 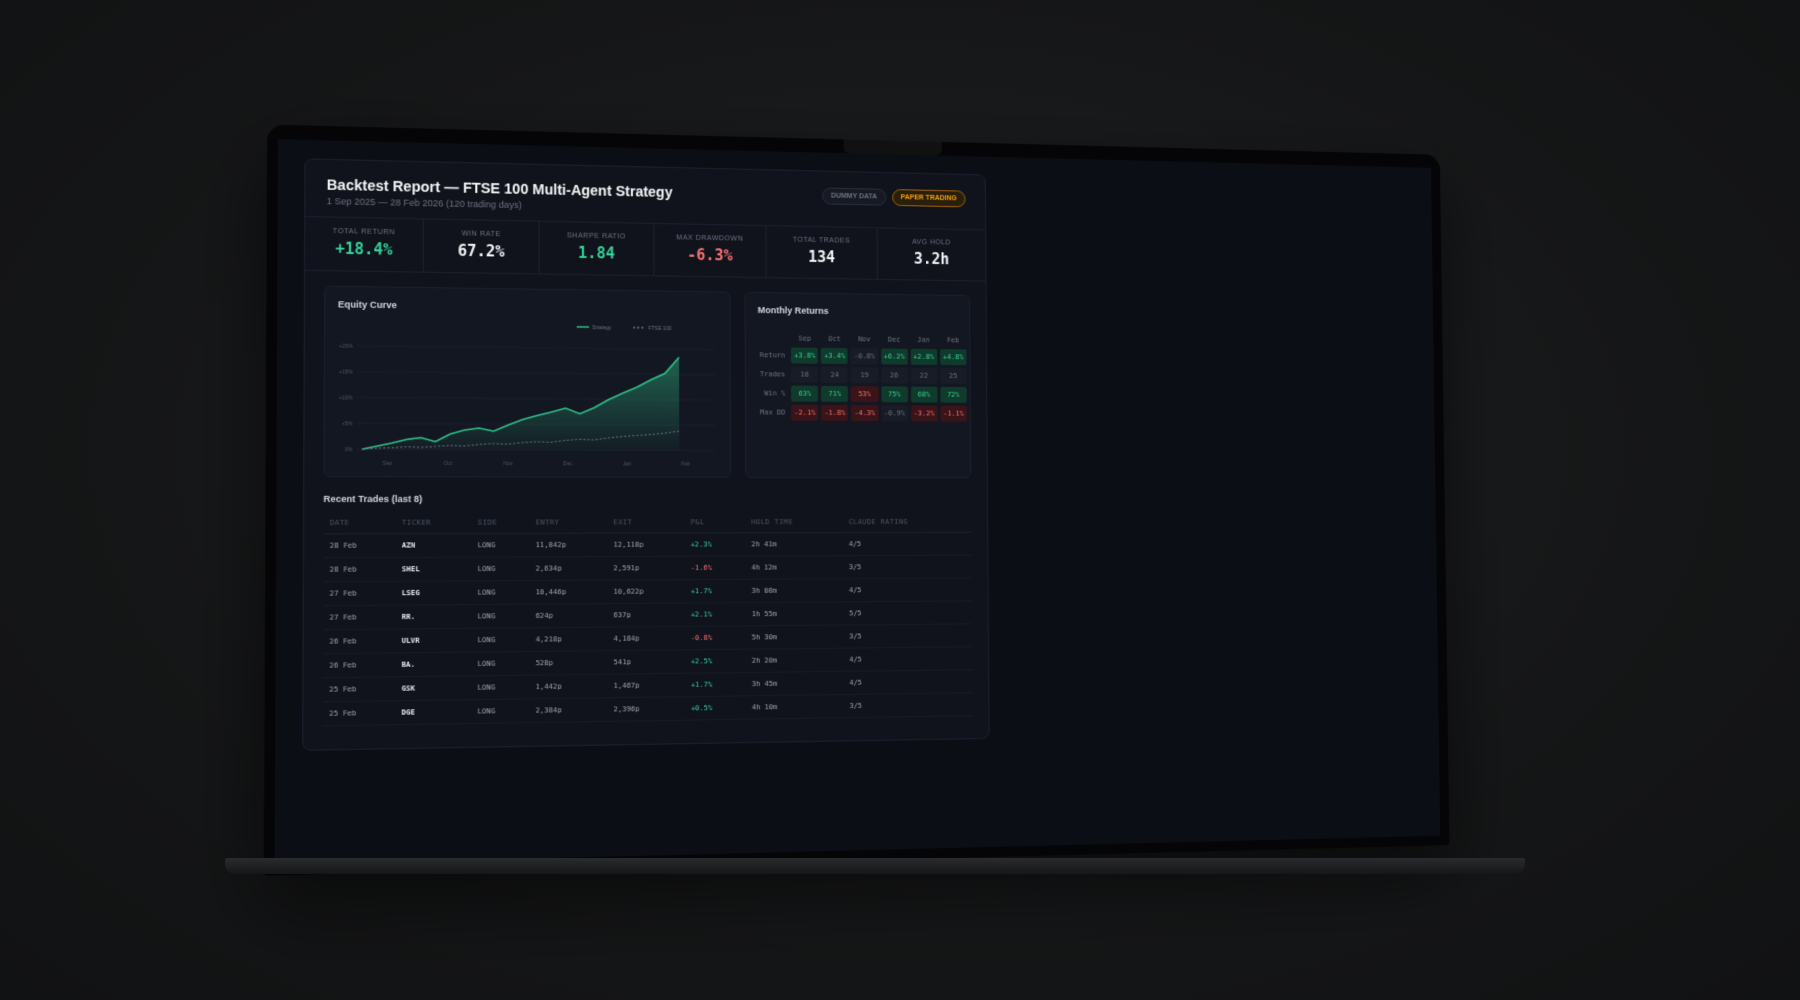 I want to click on row: Trades 18 24 19 26 22 25, so click(x=862, y=375).